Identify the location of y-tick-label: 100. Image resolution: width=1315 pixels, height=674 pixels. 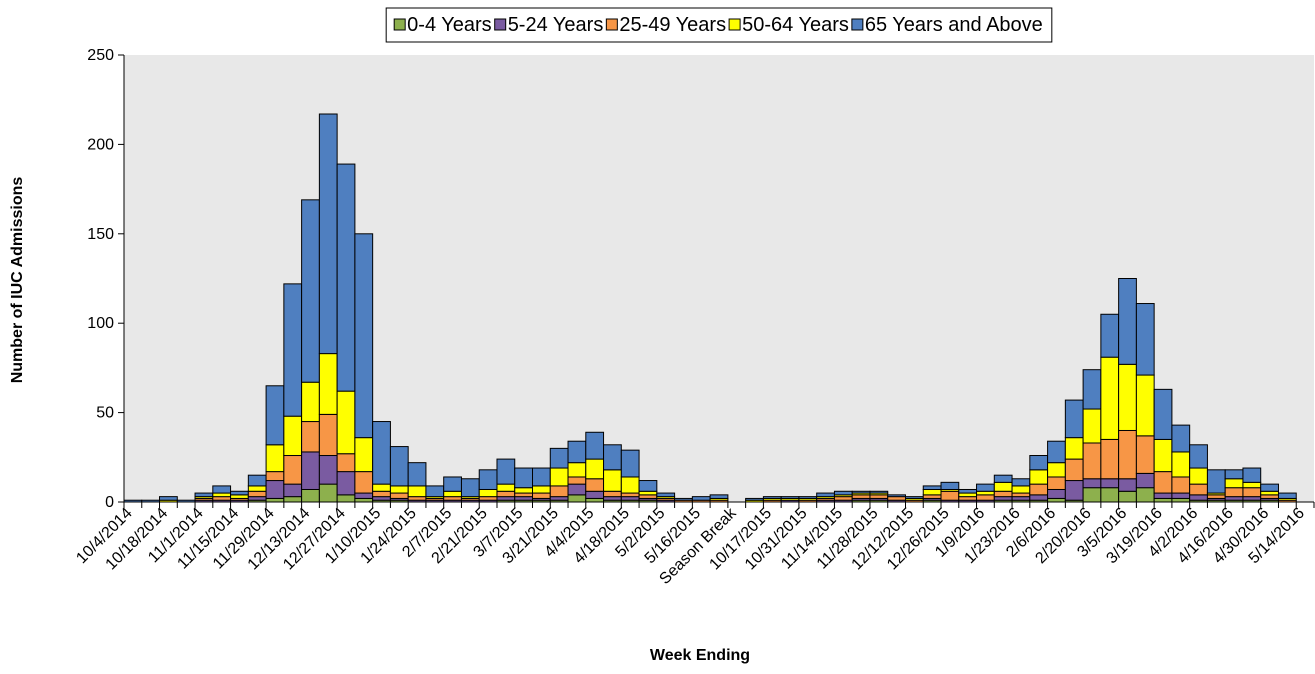
(100, 323).